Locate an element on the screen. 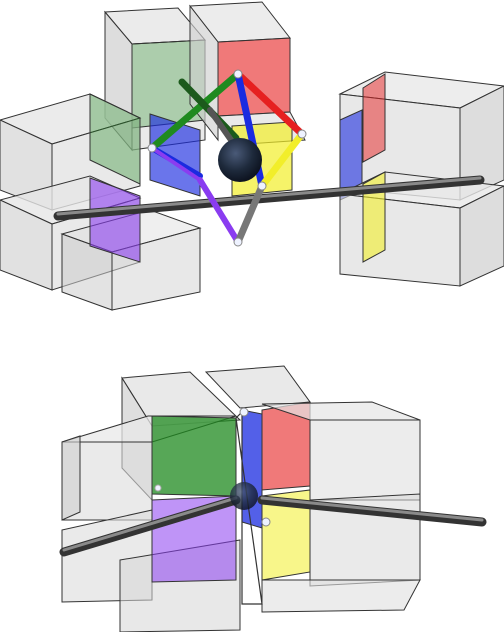  green-face-left is located at coordinates (115, 139).